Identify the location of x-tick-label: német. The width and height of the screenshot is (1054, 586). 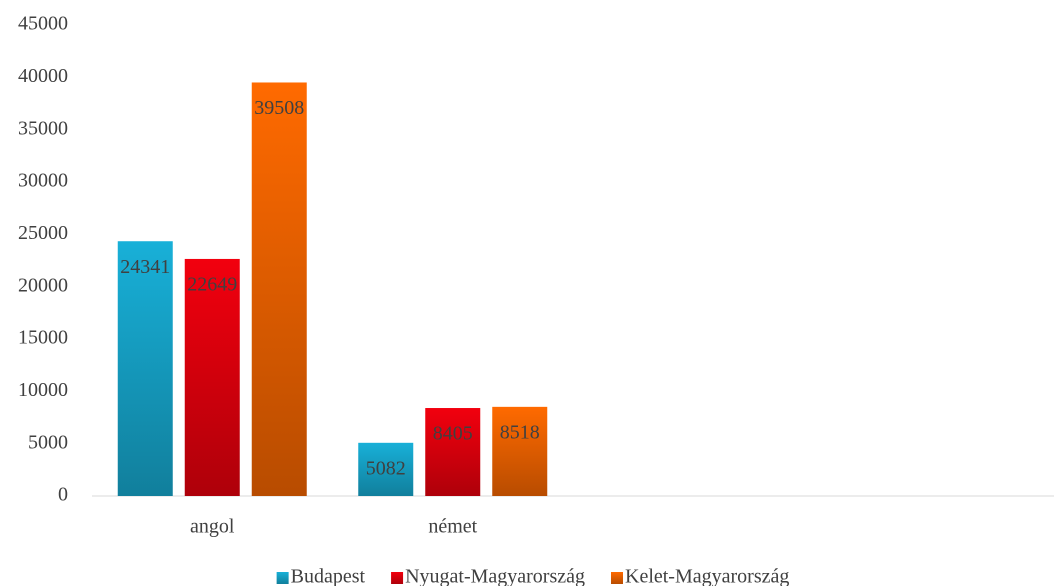
(452, 527).